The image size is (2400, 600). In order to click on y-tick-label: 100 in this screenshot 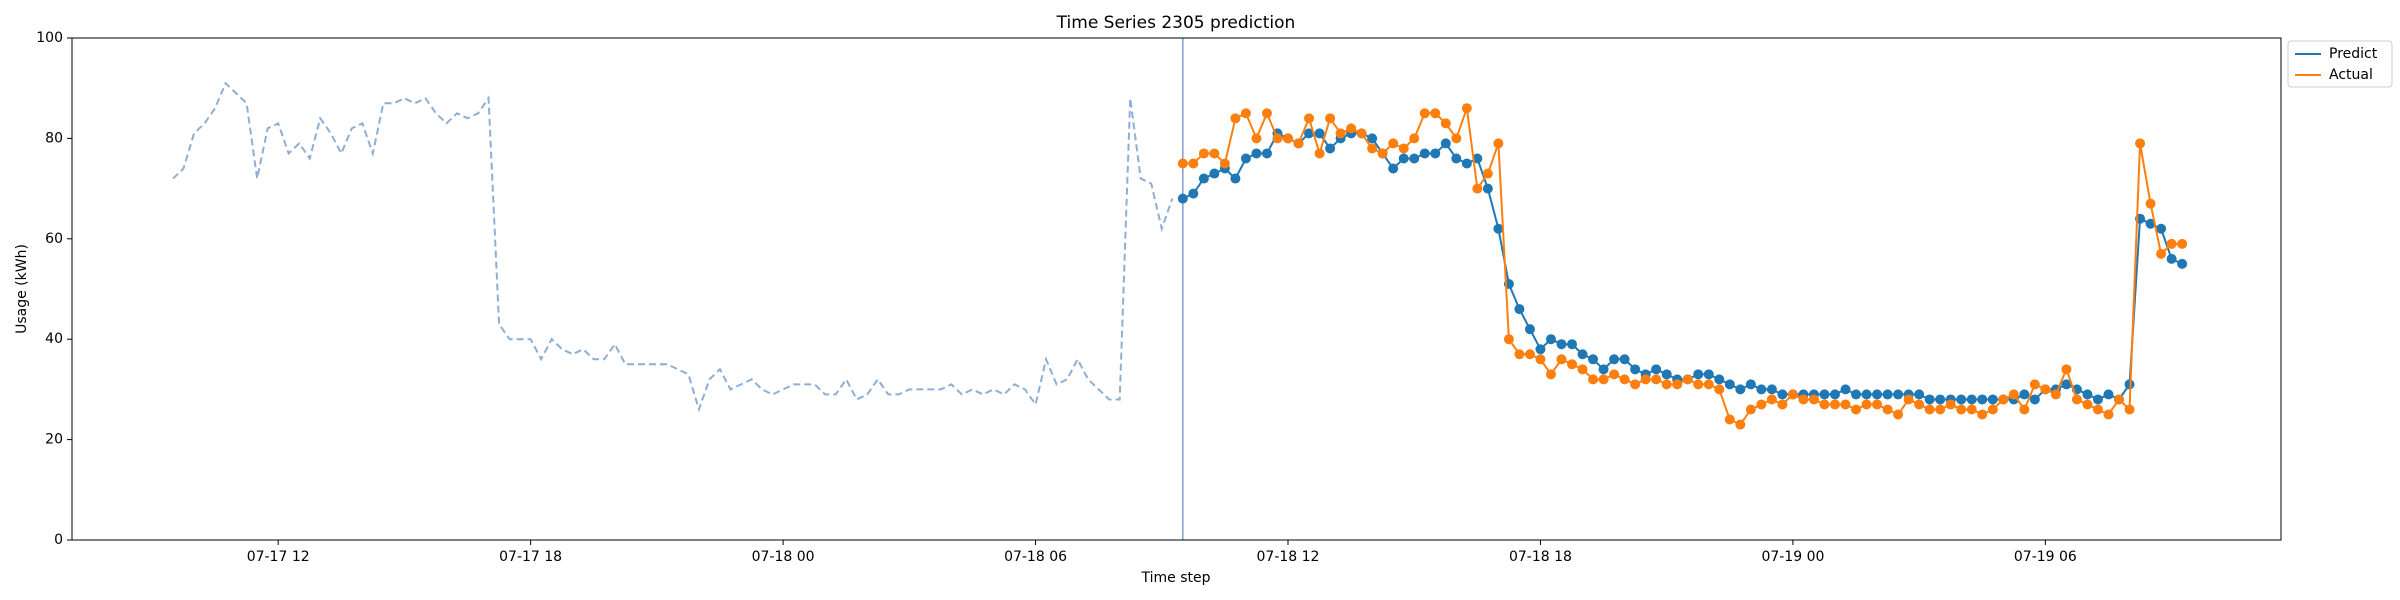, I will do `click(49, 38)`.